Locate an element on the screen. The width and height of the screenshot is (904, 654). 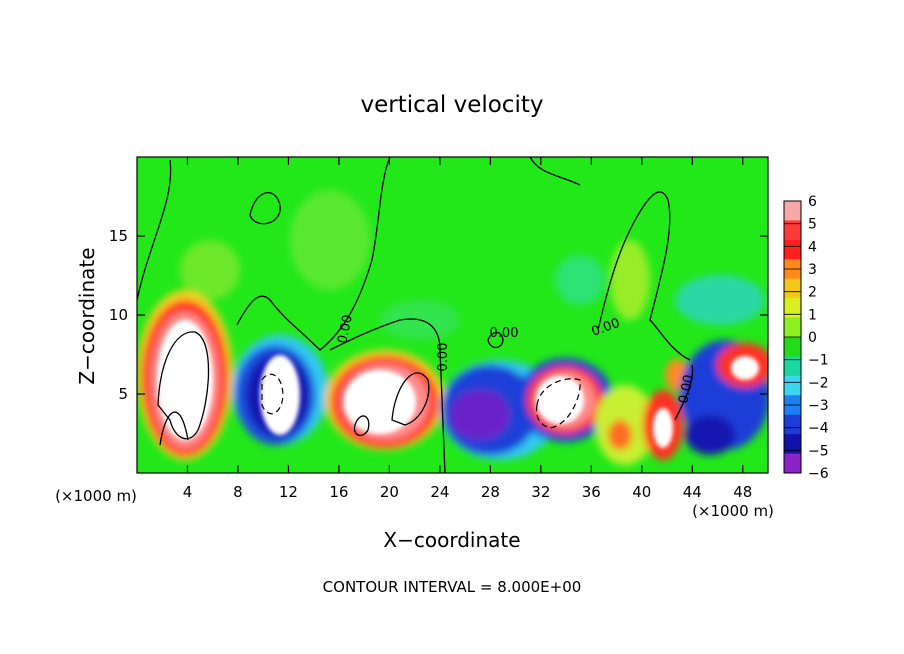
colorbar-tick-label: 5 is located at coordinates (812, 225).